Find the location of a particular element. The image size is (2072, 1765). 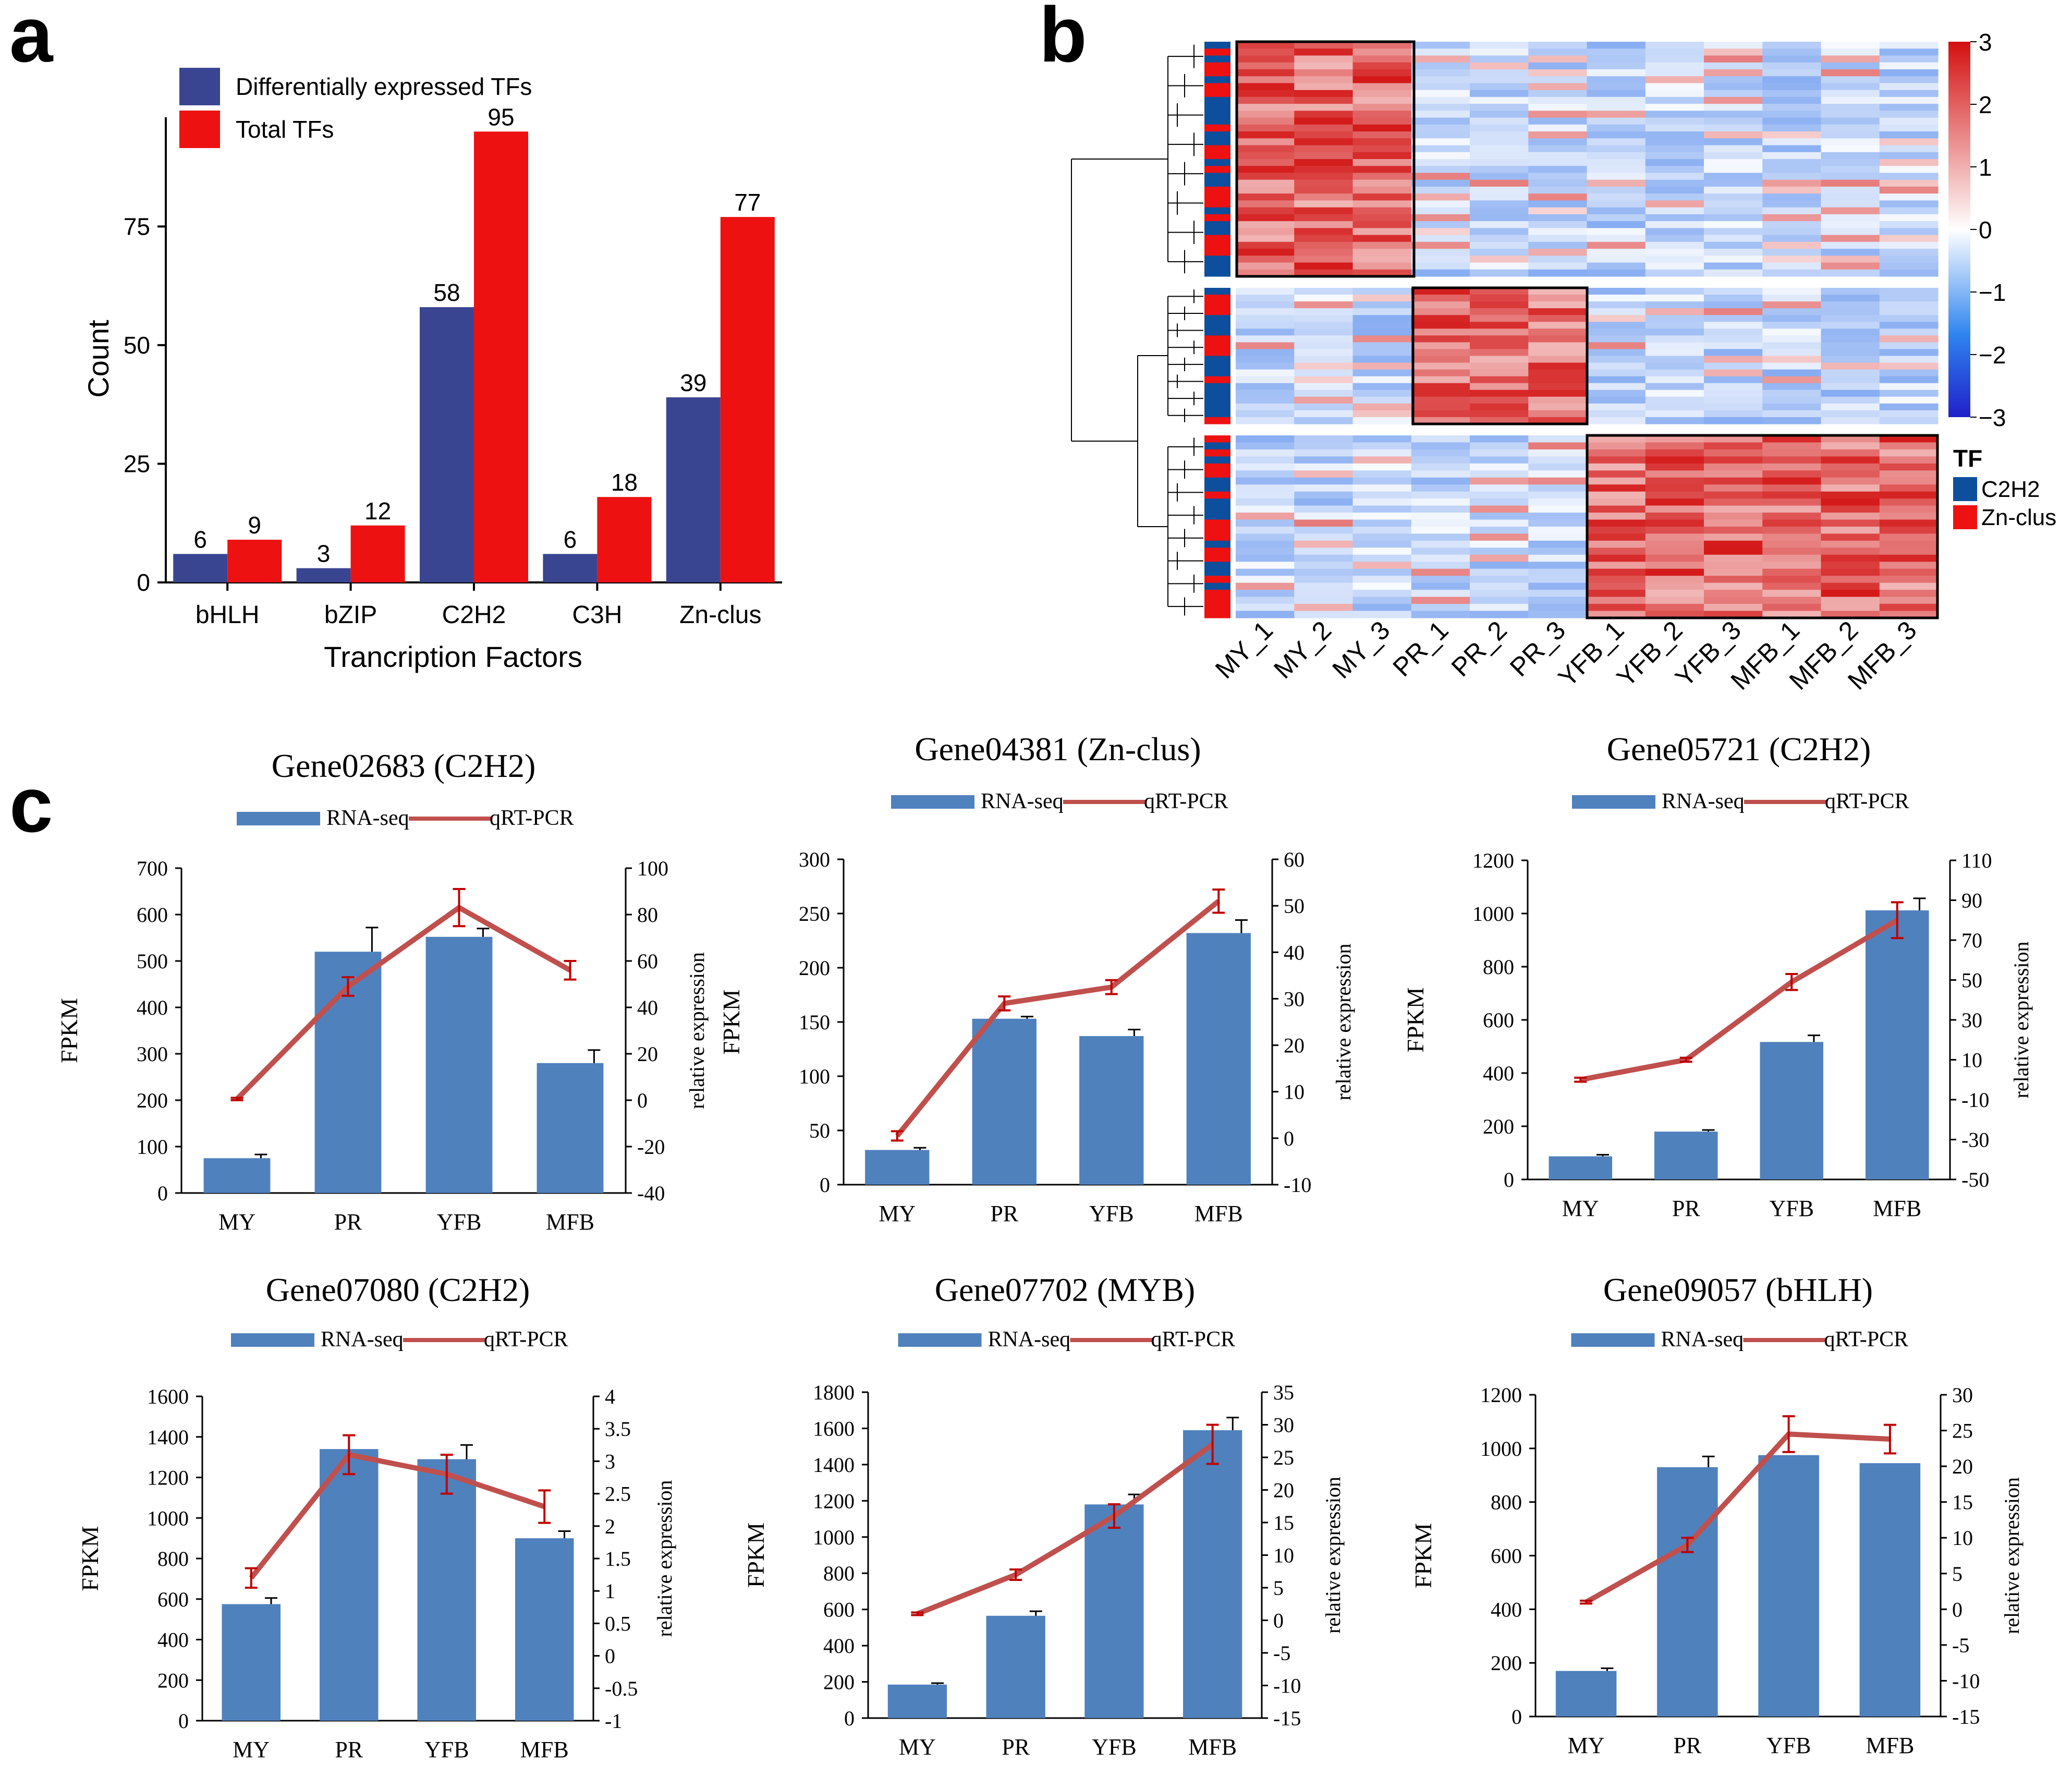

y2-tick-label: 0 is located at coordinates (610, 1657).